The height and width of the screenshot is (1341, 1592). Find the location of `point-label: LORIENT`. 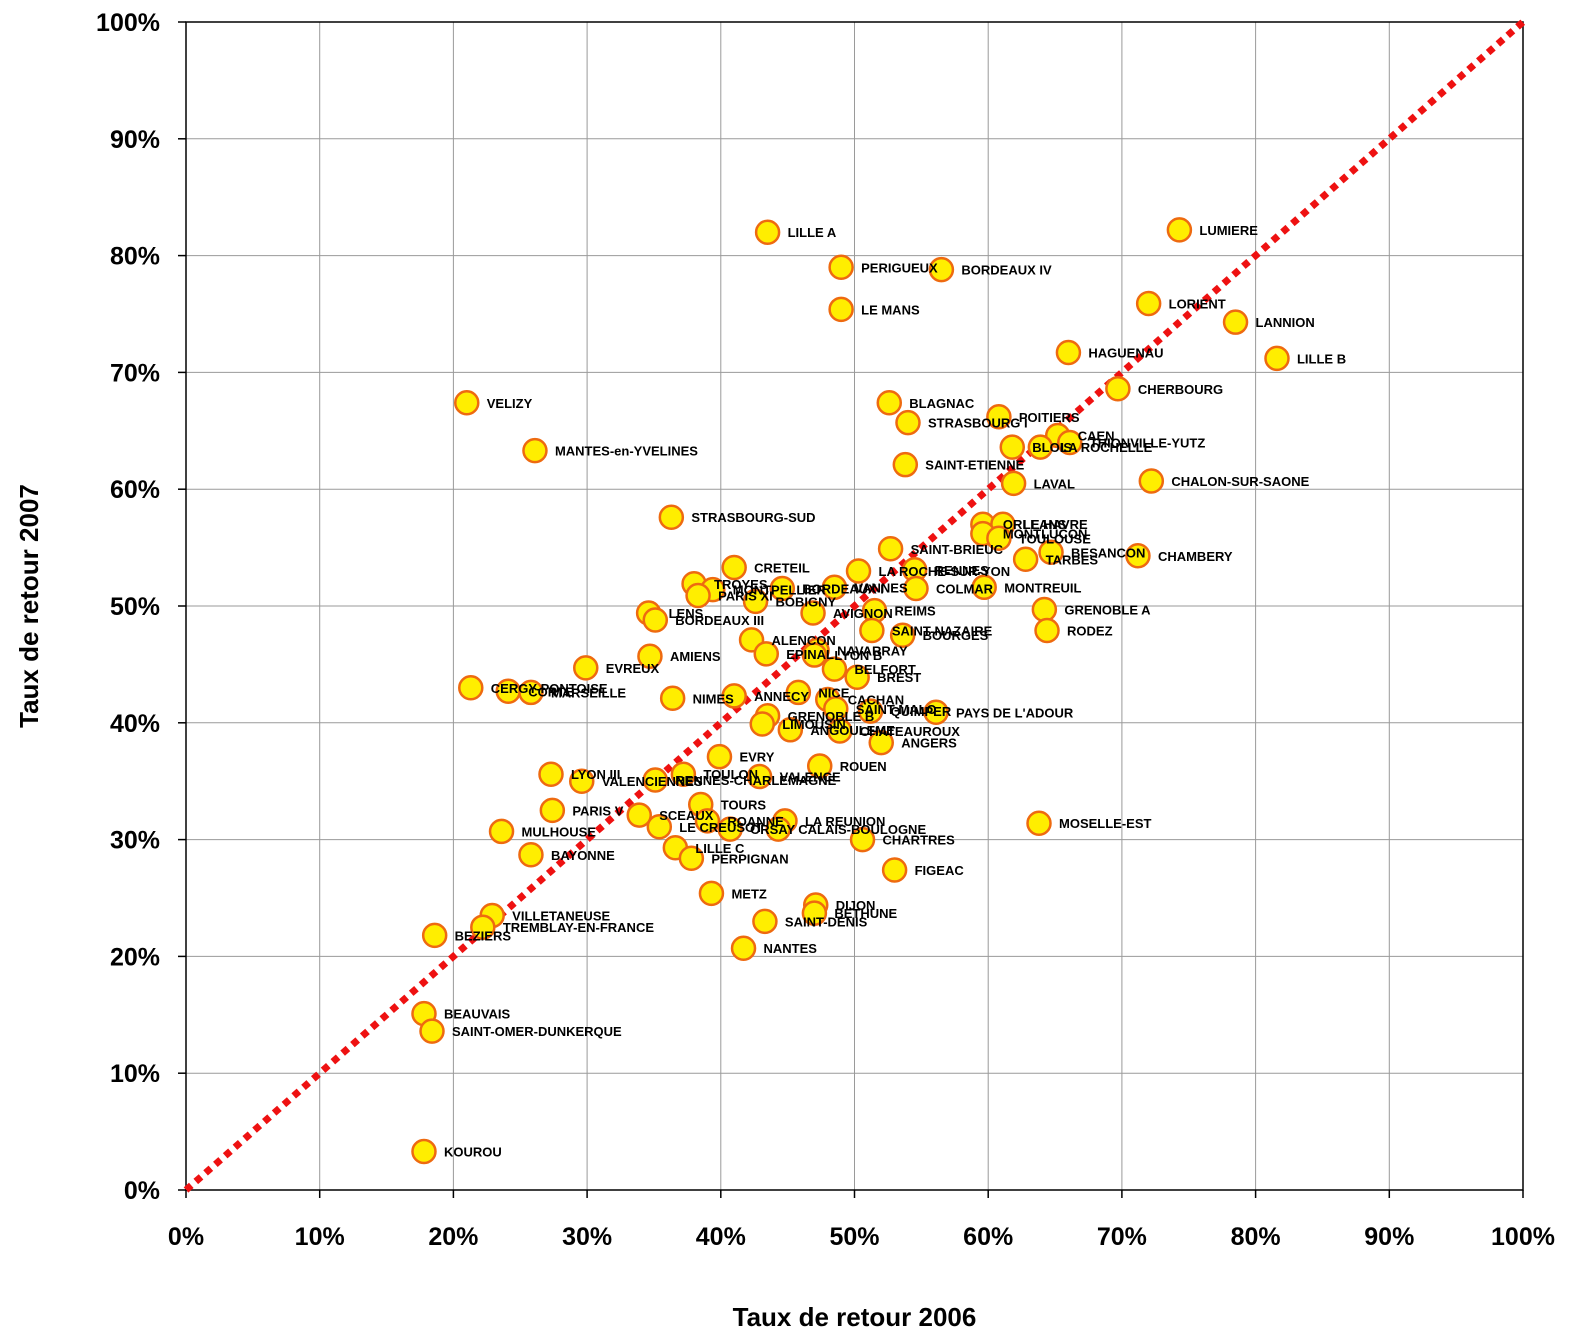

point-label: LORIENT is located at coordinates (1197, 303).